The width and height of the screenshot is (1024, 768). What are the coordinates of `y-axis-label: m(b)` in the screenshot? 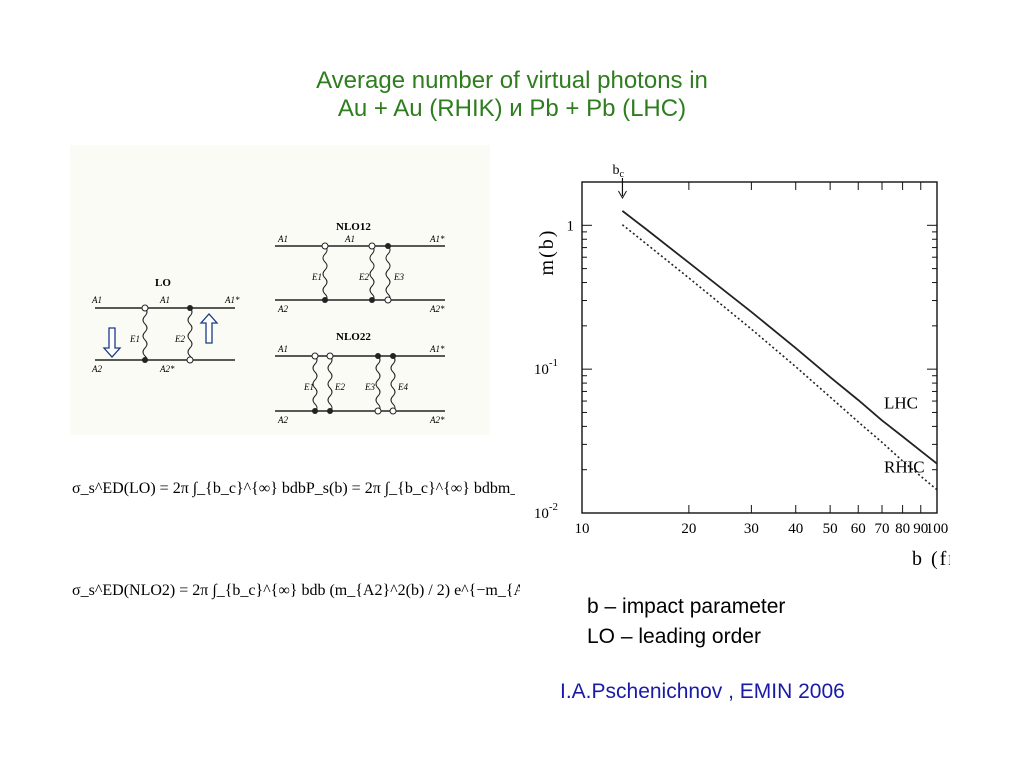 It's located at (547, 252).